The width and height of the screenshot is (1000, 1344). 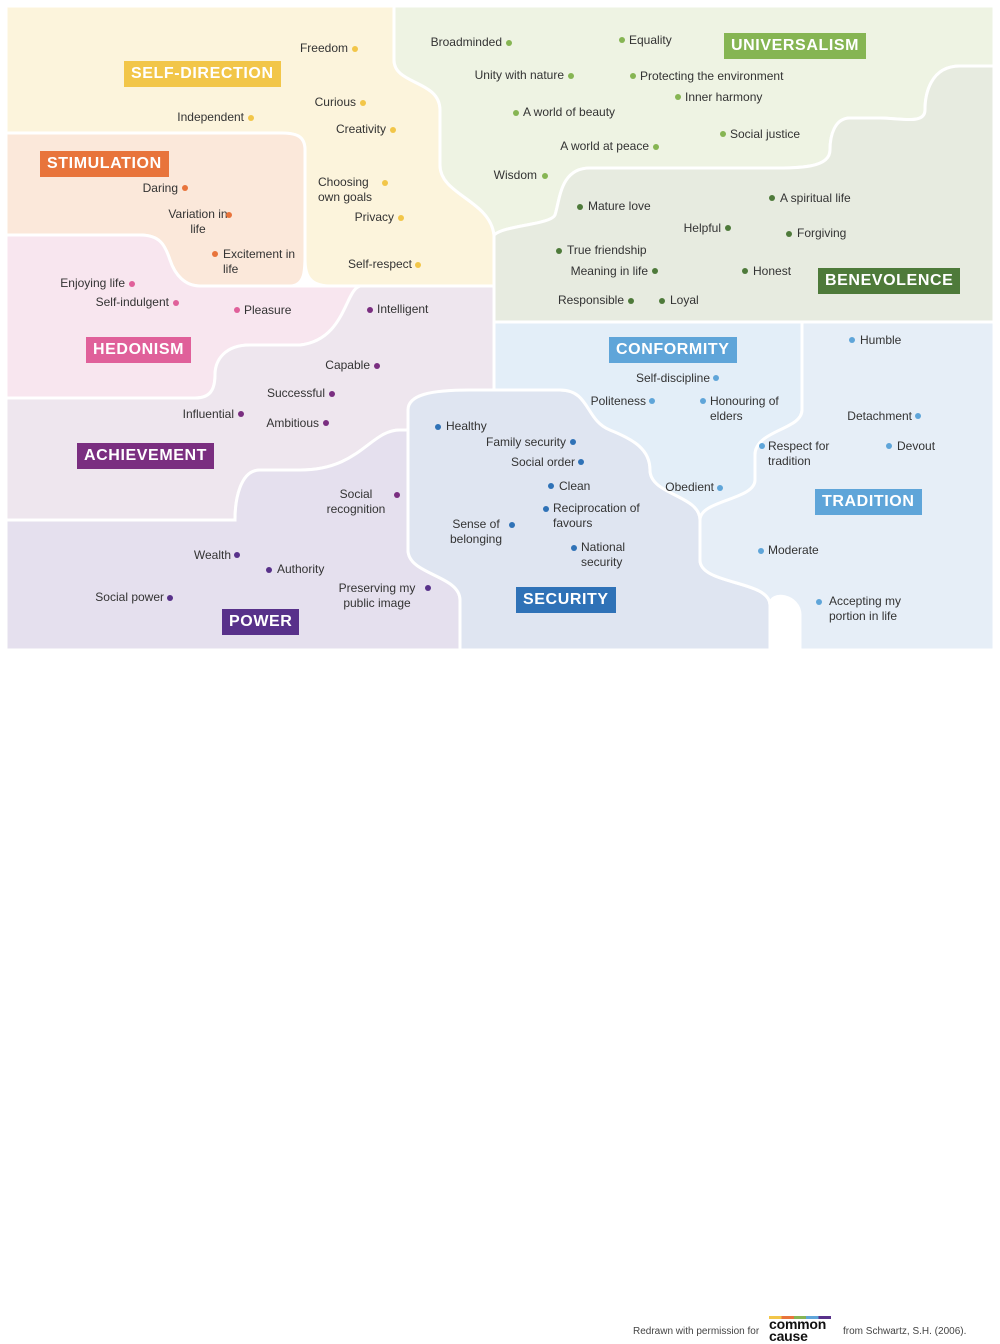 What do you see at coordinates (355, 49) in the screenshot?
I see `dot-freedom` at bounding box center [355, 49].